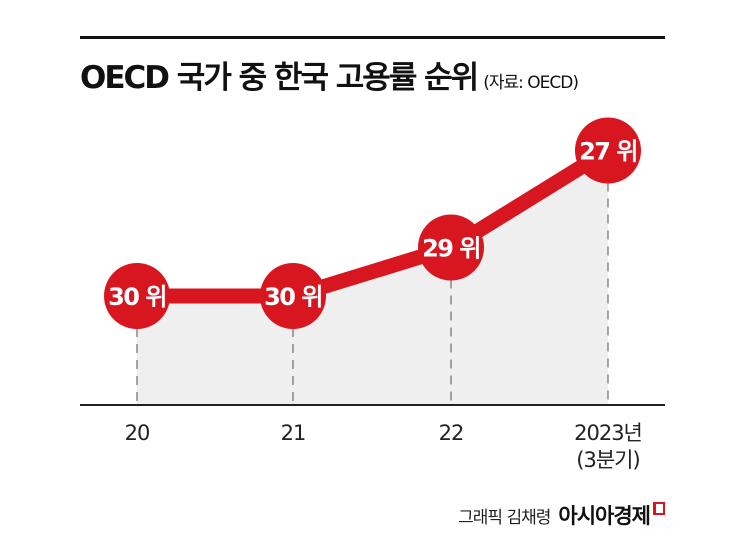  What do you see at coordinates (372, 37) in the screenshot?
I see `title-rule` at bounding box center [372, 37].